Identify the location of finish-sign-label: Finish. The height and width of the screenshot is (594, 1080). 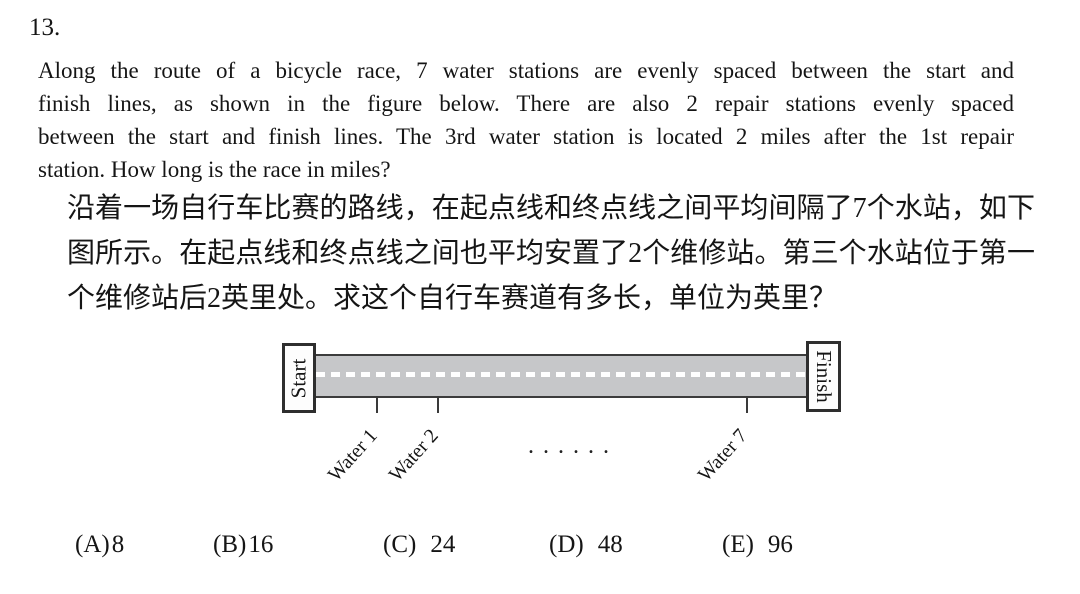
(824, 376).